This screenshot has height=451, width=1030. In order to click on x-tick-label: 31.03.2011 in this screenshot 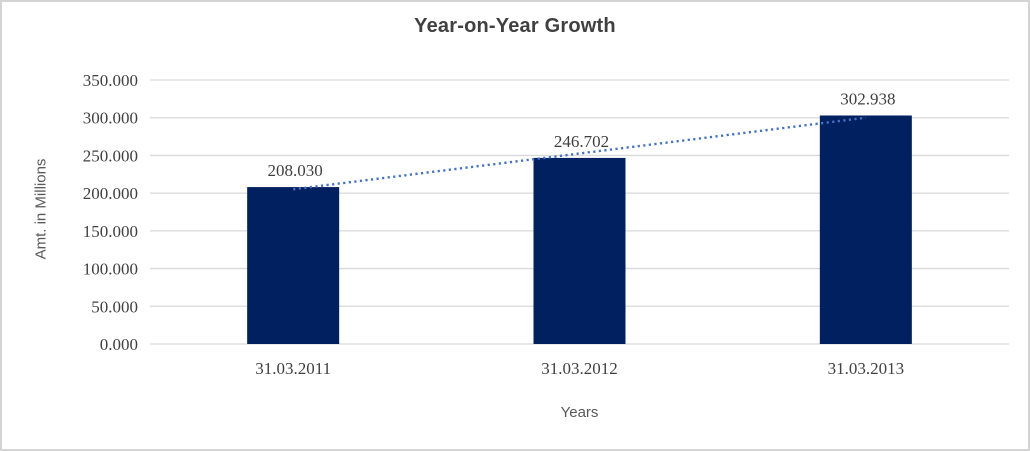, I will do `click(293, 368)`.